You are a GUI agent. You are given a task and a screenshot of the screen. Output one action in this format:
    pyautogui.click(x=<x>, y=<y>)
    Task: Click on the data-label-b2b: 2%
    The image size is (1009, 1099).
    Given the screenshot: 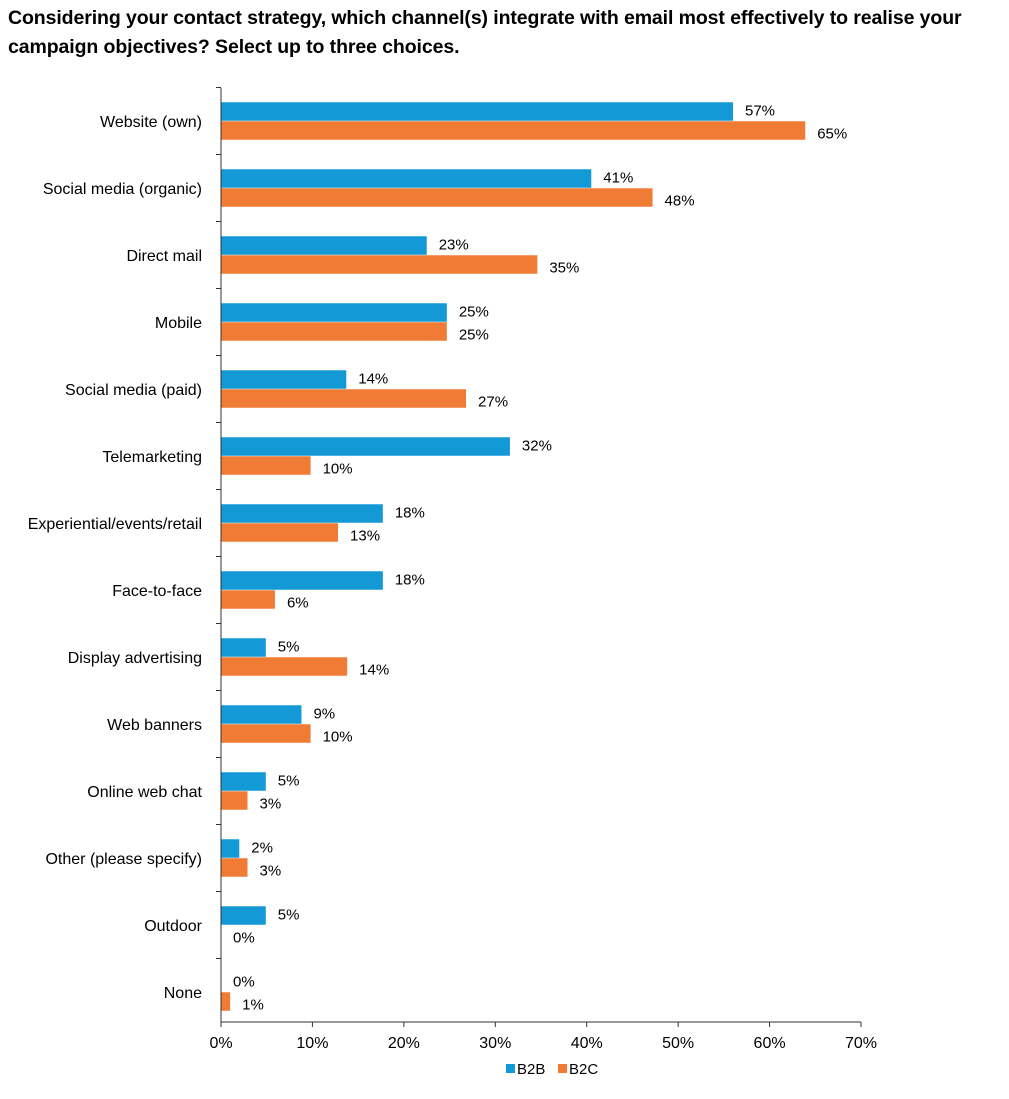 What is the action you would take?
    pyautogui.click(x=262, y=848)
    